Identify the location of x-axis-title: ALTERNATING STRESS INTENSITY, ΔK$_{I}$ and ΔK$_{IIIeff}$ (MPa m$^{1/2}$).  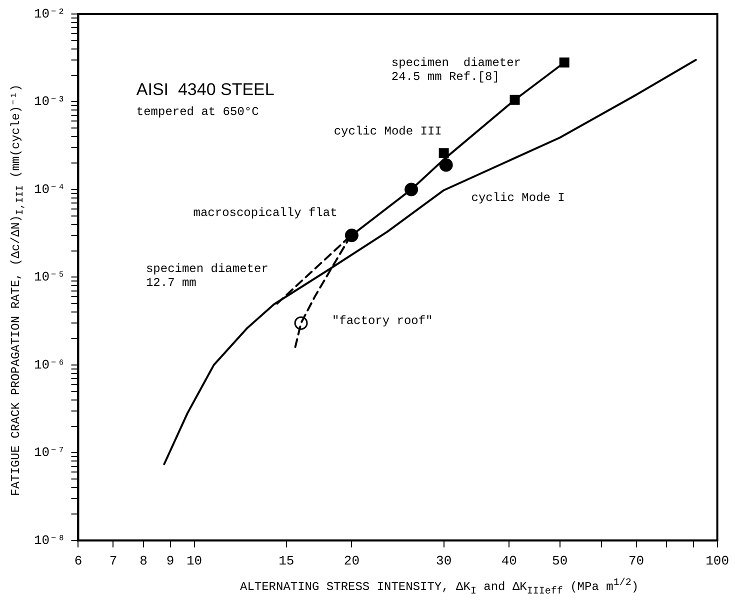
(439, 588).